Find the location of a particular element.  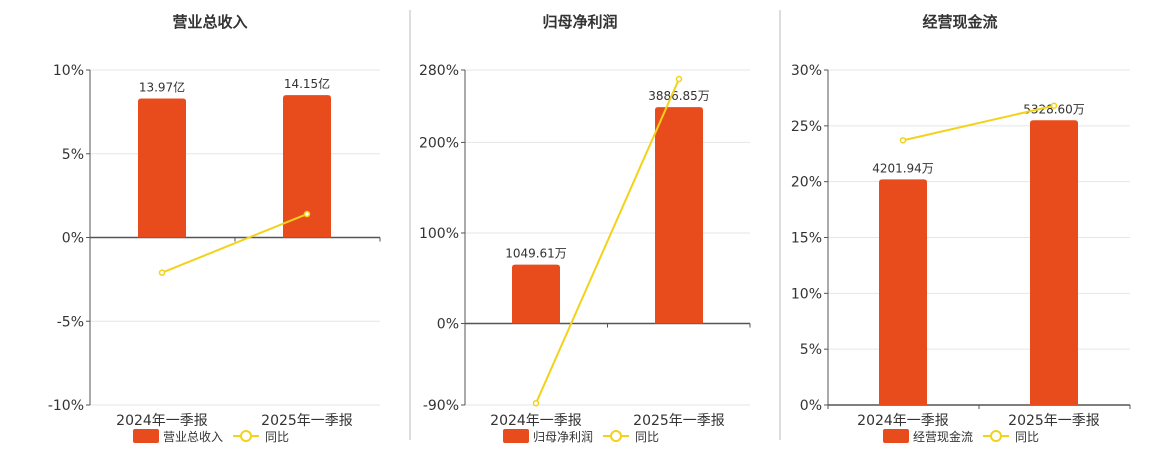

y-tick-label: 20% is located at coordinates (806, 183).